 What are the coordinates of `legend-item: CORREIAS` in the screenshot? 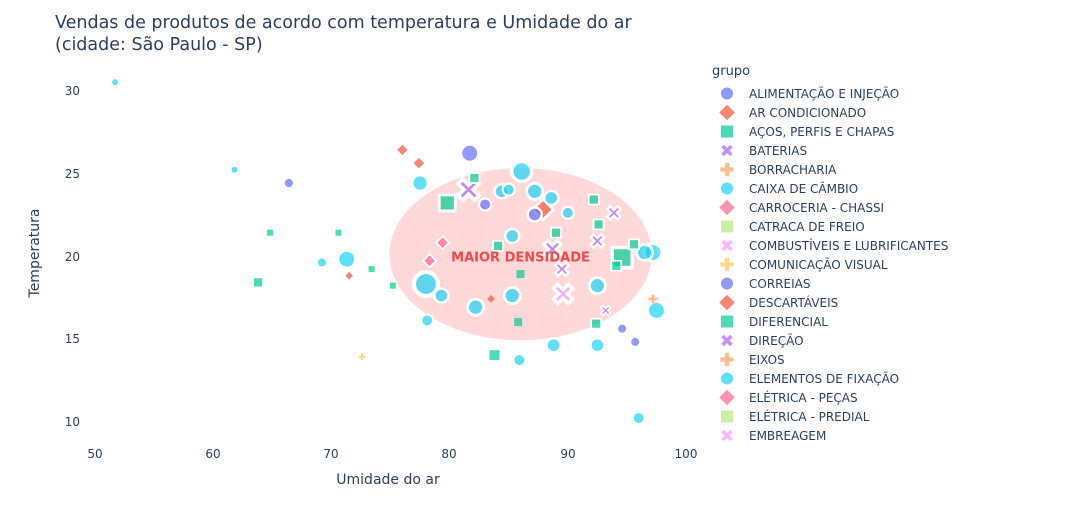 It's located at (830, 283).